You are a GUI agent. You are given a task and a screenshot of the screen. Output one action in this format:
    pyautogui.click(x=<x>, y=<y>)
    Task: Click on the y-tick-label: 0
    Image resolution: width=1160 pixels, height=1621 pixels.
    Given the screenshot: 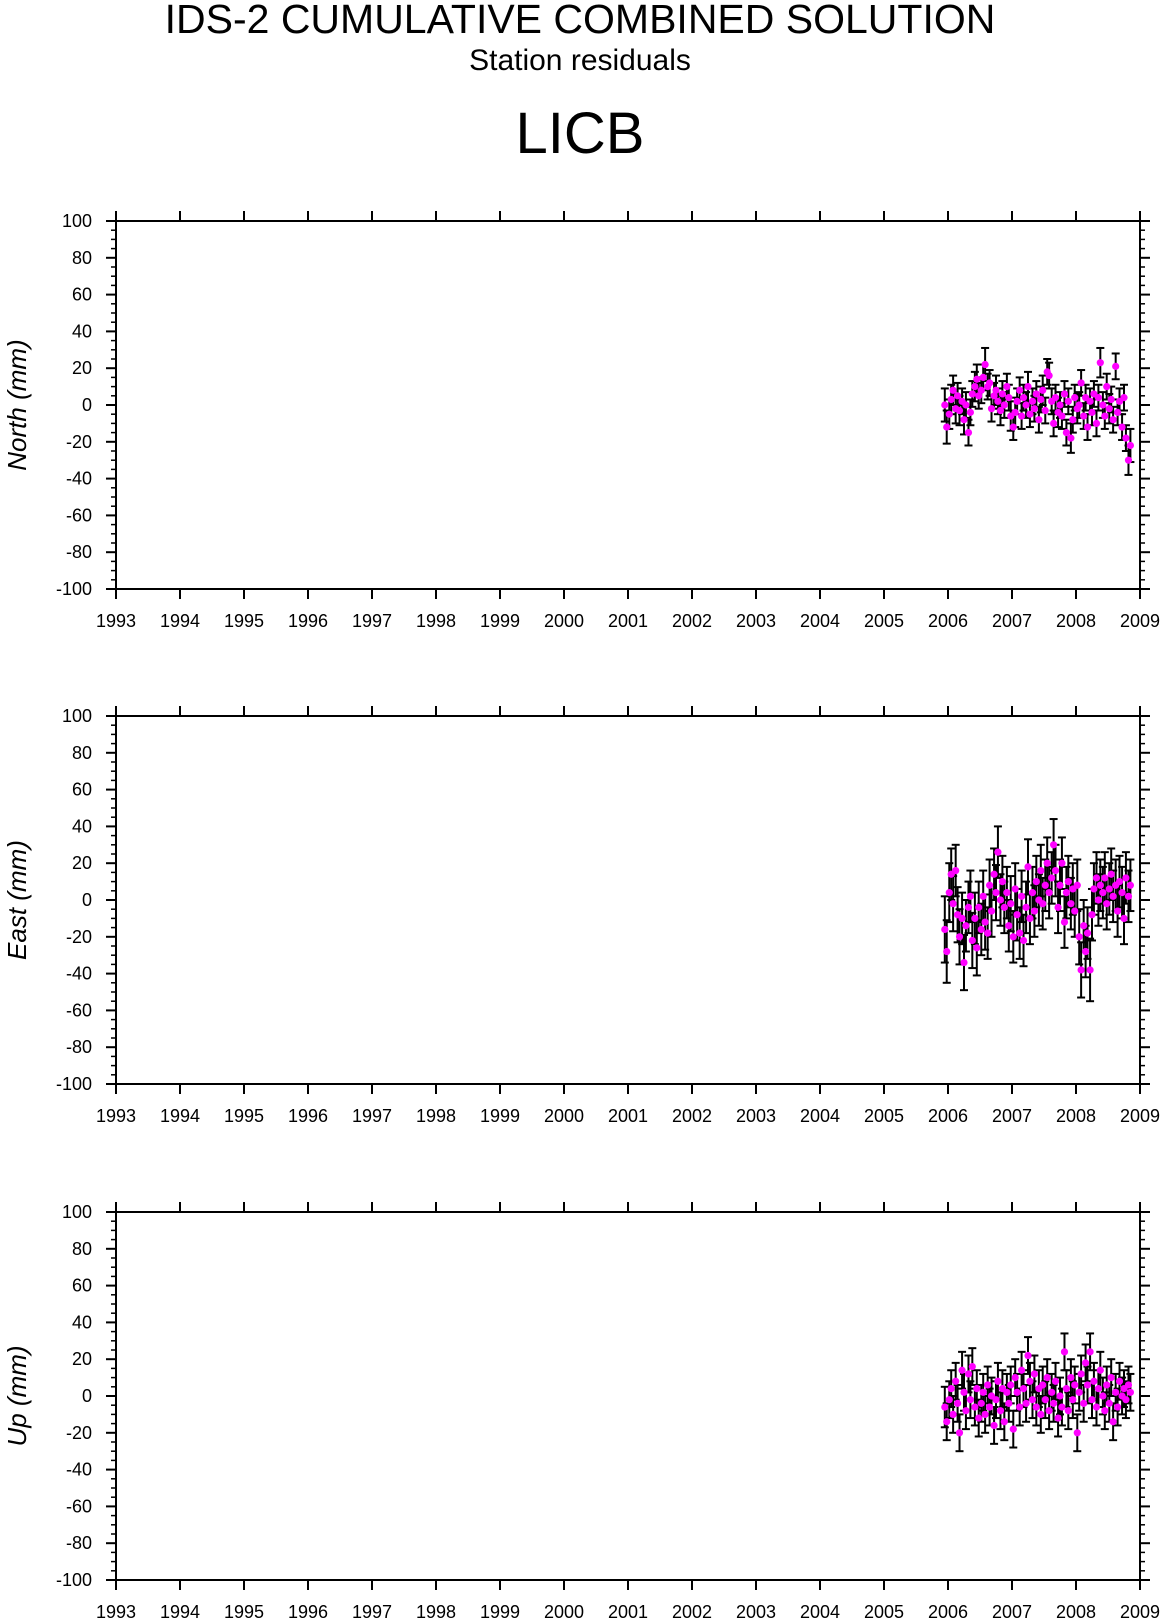 What is the action you would take?
    pyautogui.click(x=87, y=405)
    